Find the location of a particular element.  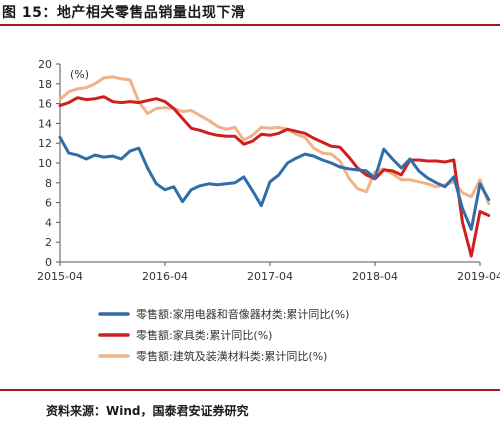

source-note: 资料来源：Wind，国泰君安证券研究 is located at coordinates (147, 411).